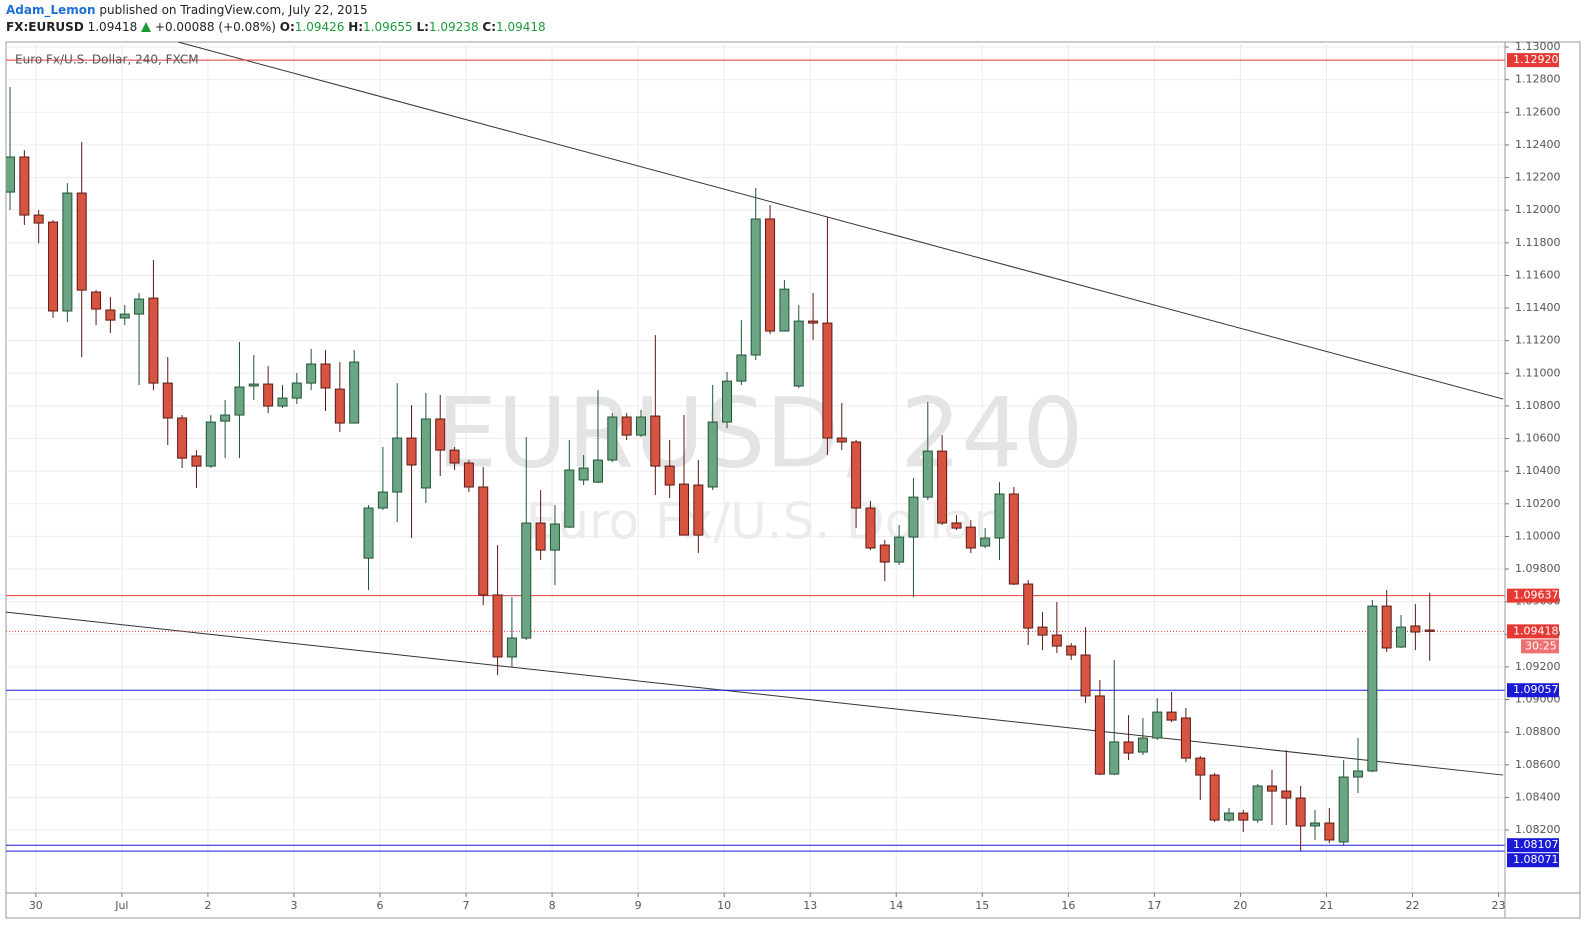  Describe the element at coordinates (1538, 535) in the screenshot. I see `y-tick-label: 1.10000` at that location.